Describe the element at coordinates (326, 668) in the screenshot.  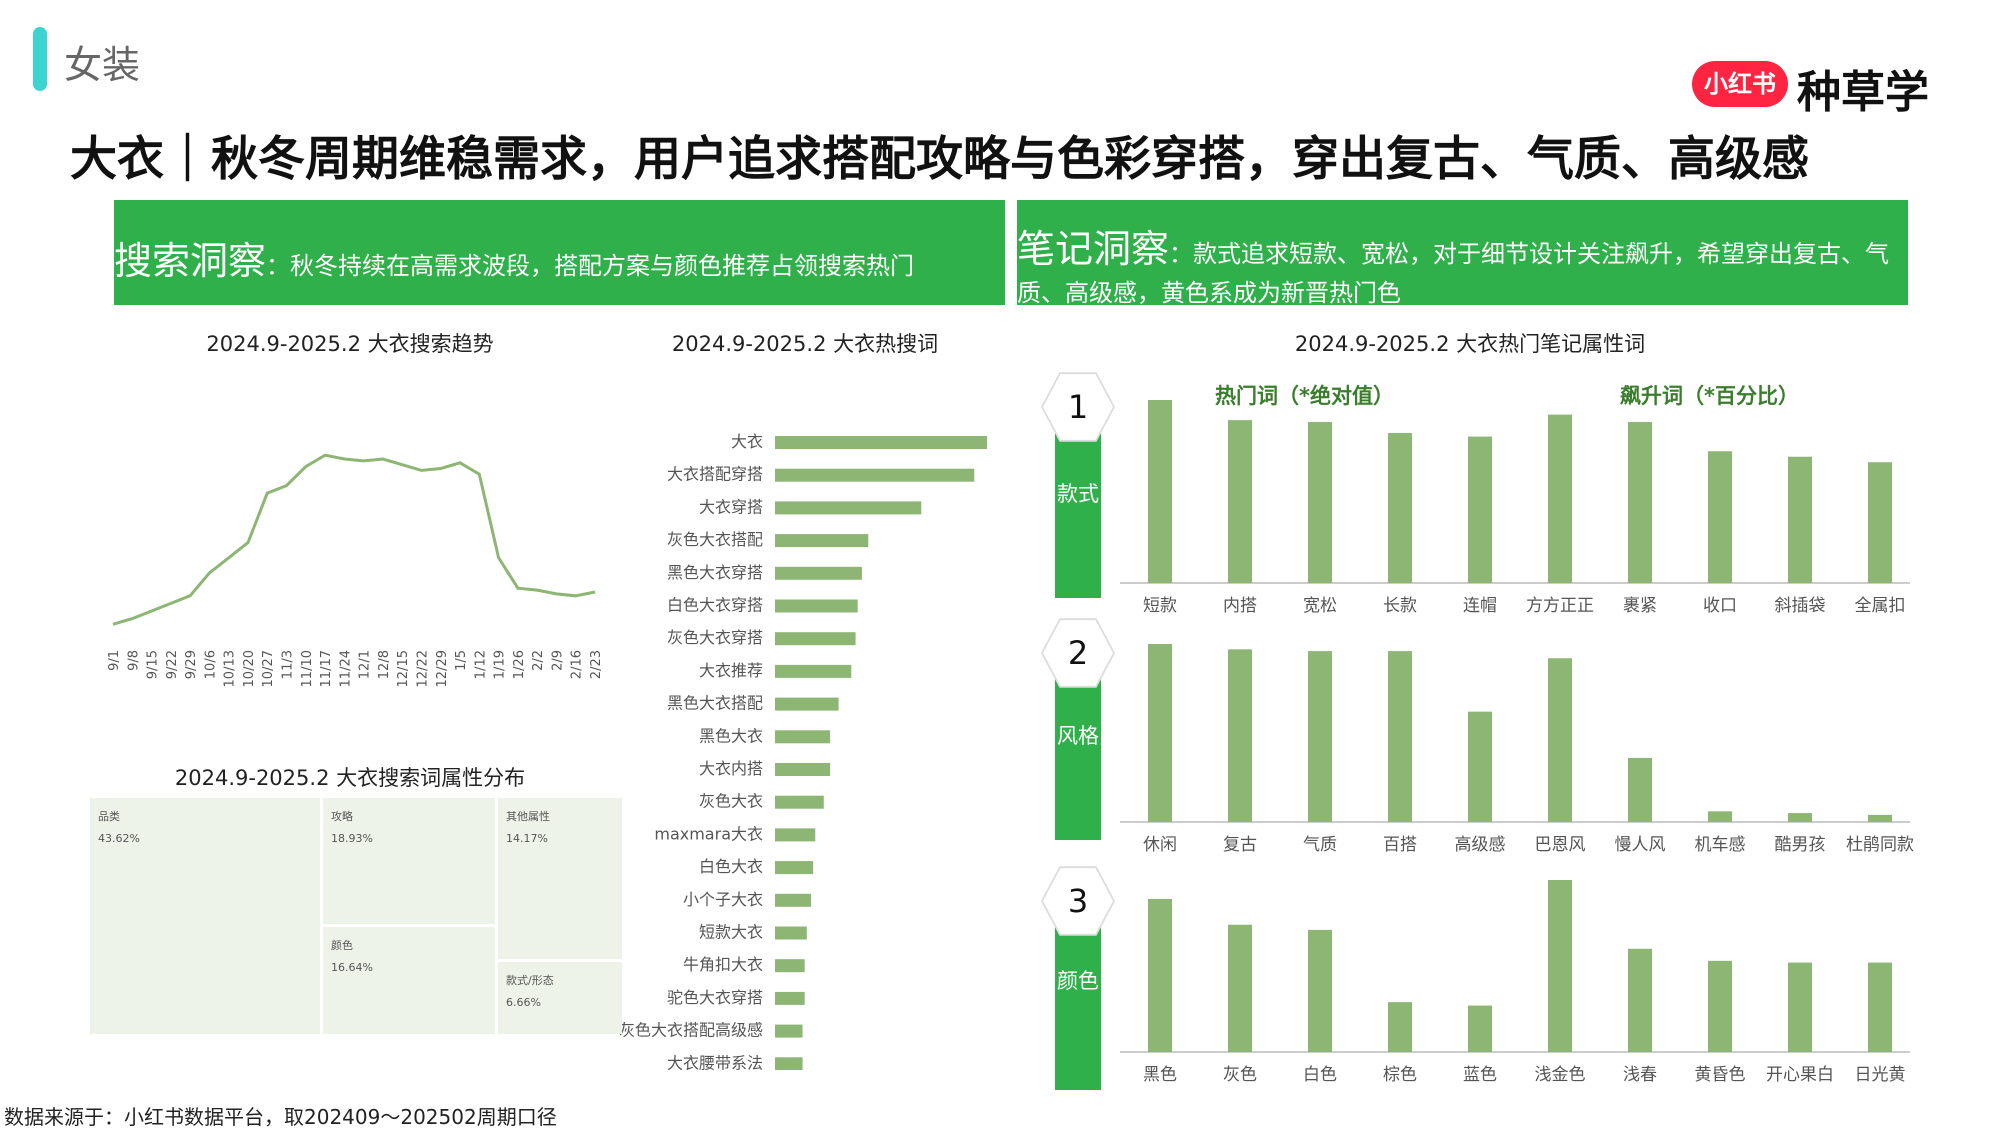
I see `trend-x-tick: 11/17` at that location.